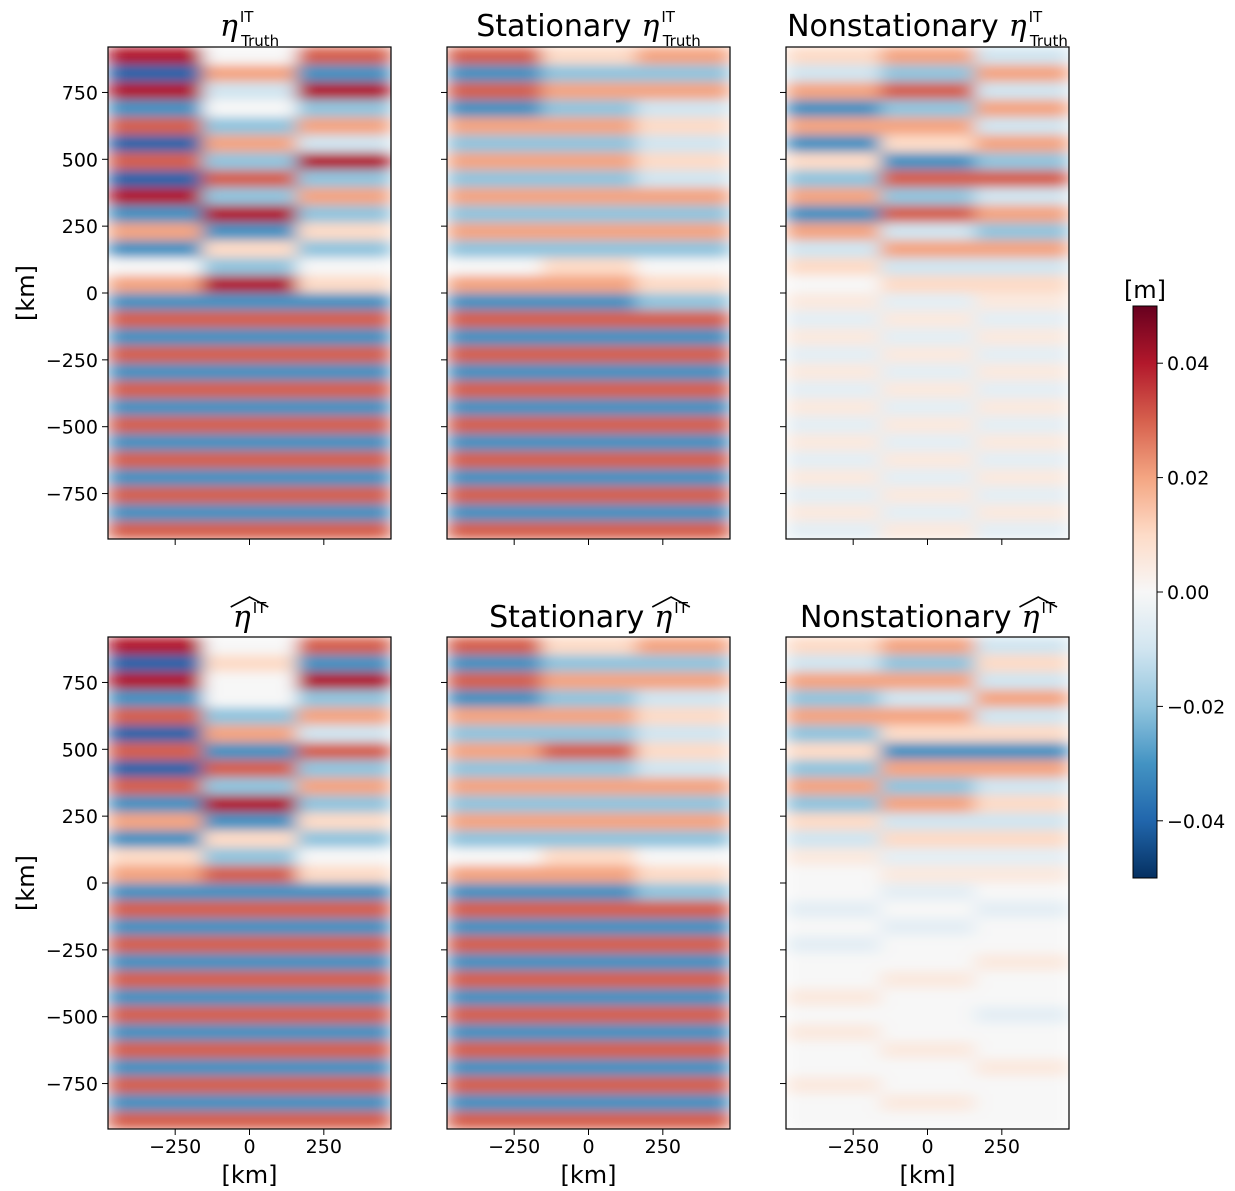  I want to click on title-prefix: Stationary, so click(553, 26).